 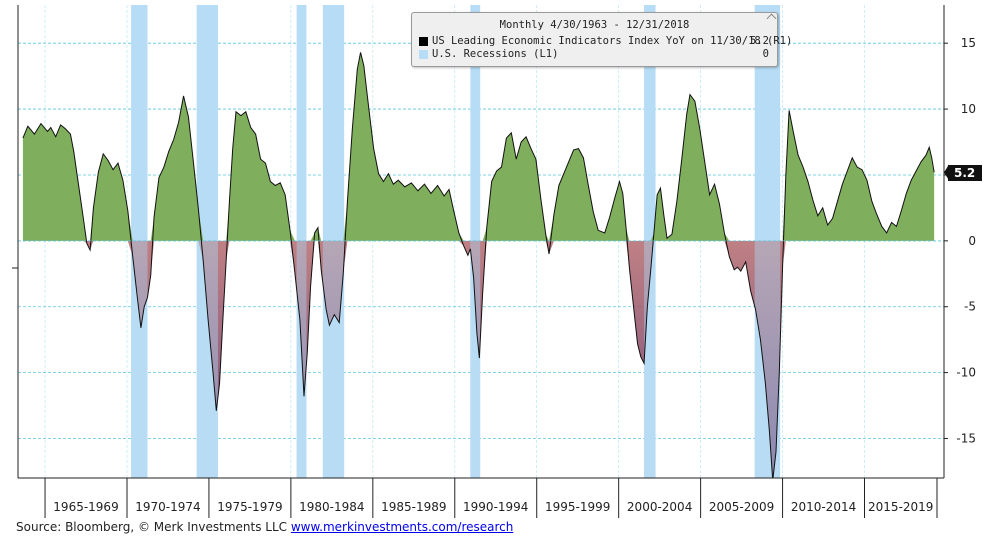 I want to click on x-period-label: 2005-2009, so click(x=741, y=507).